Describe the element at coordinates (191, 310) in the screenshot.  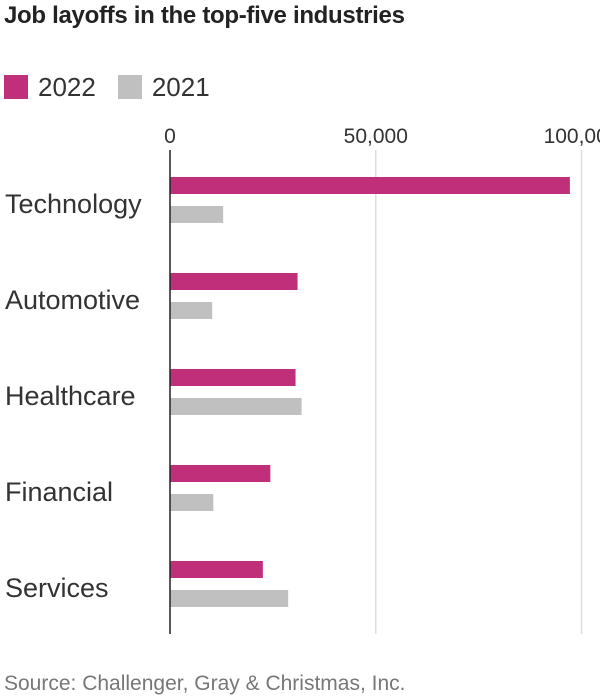
I see `bar-automotive-2021` at that location.